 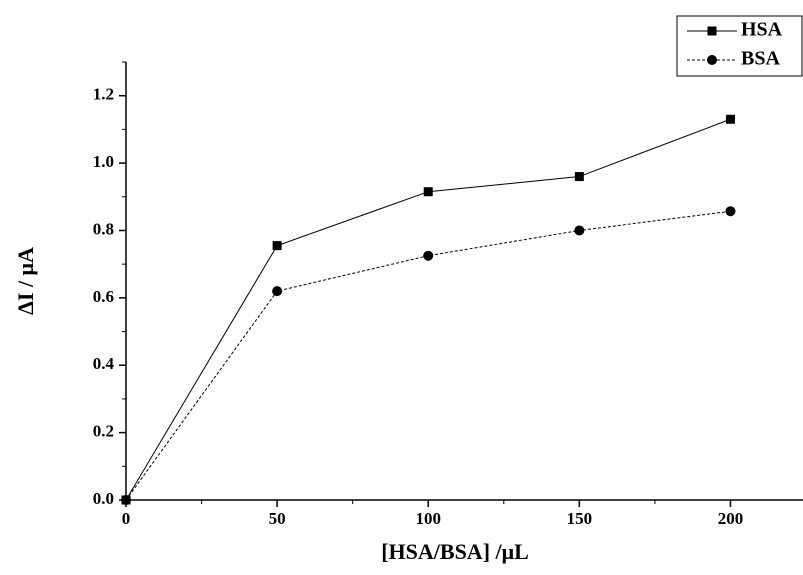 What do you see at coordinates (103, 431) in the screenshot?
I see `y-tick-label: 0.2` at bounding box center [103, 431].